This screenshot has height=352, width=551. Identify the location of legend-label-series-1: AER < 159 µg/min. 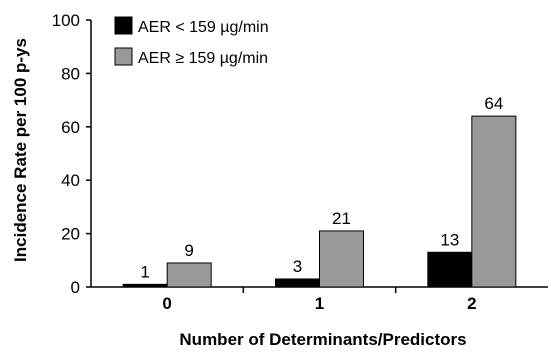
(203, 27).